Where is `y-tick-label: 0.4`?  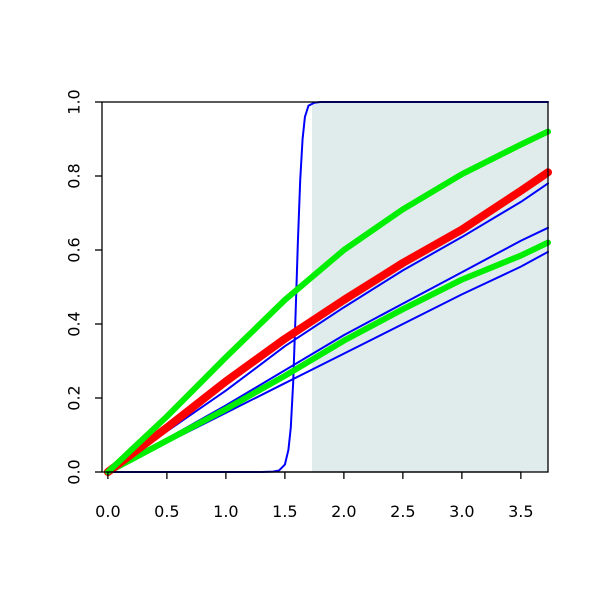
y-tick-label: 0.4 is located at coordinates (74, 323).